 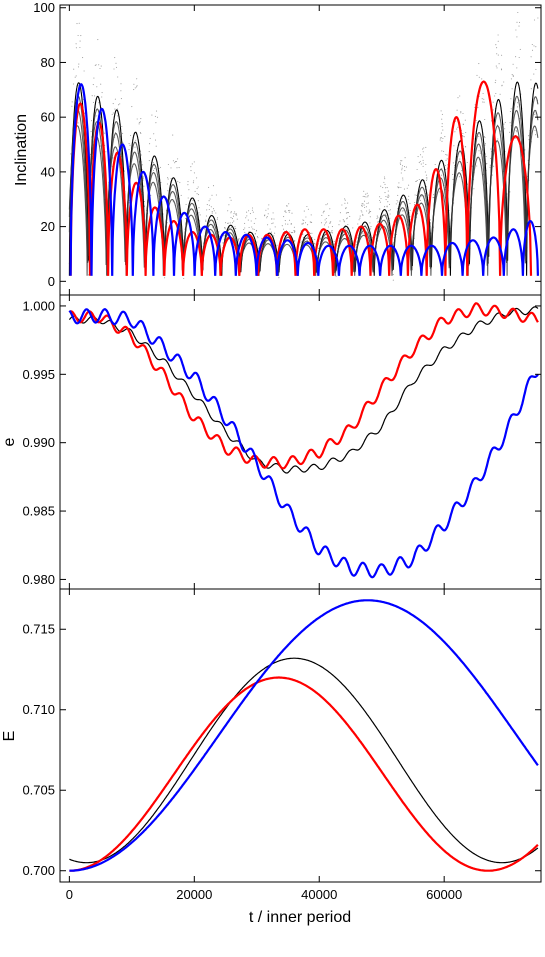 What do you see at coordinates (38, 790) in the screenshot?
I see `y-tick-label: 0.705` at bounding box center [38, 790].